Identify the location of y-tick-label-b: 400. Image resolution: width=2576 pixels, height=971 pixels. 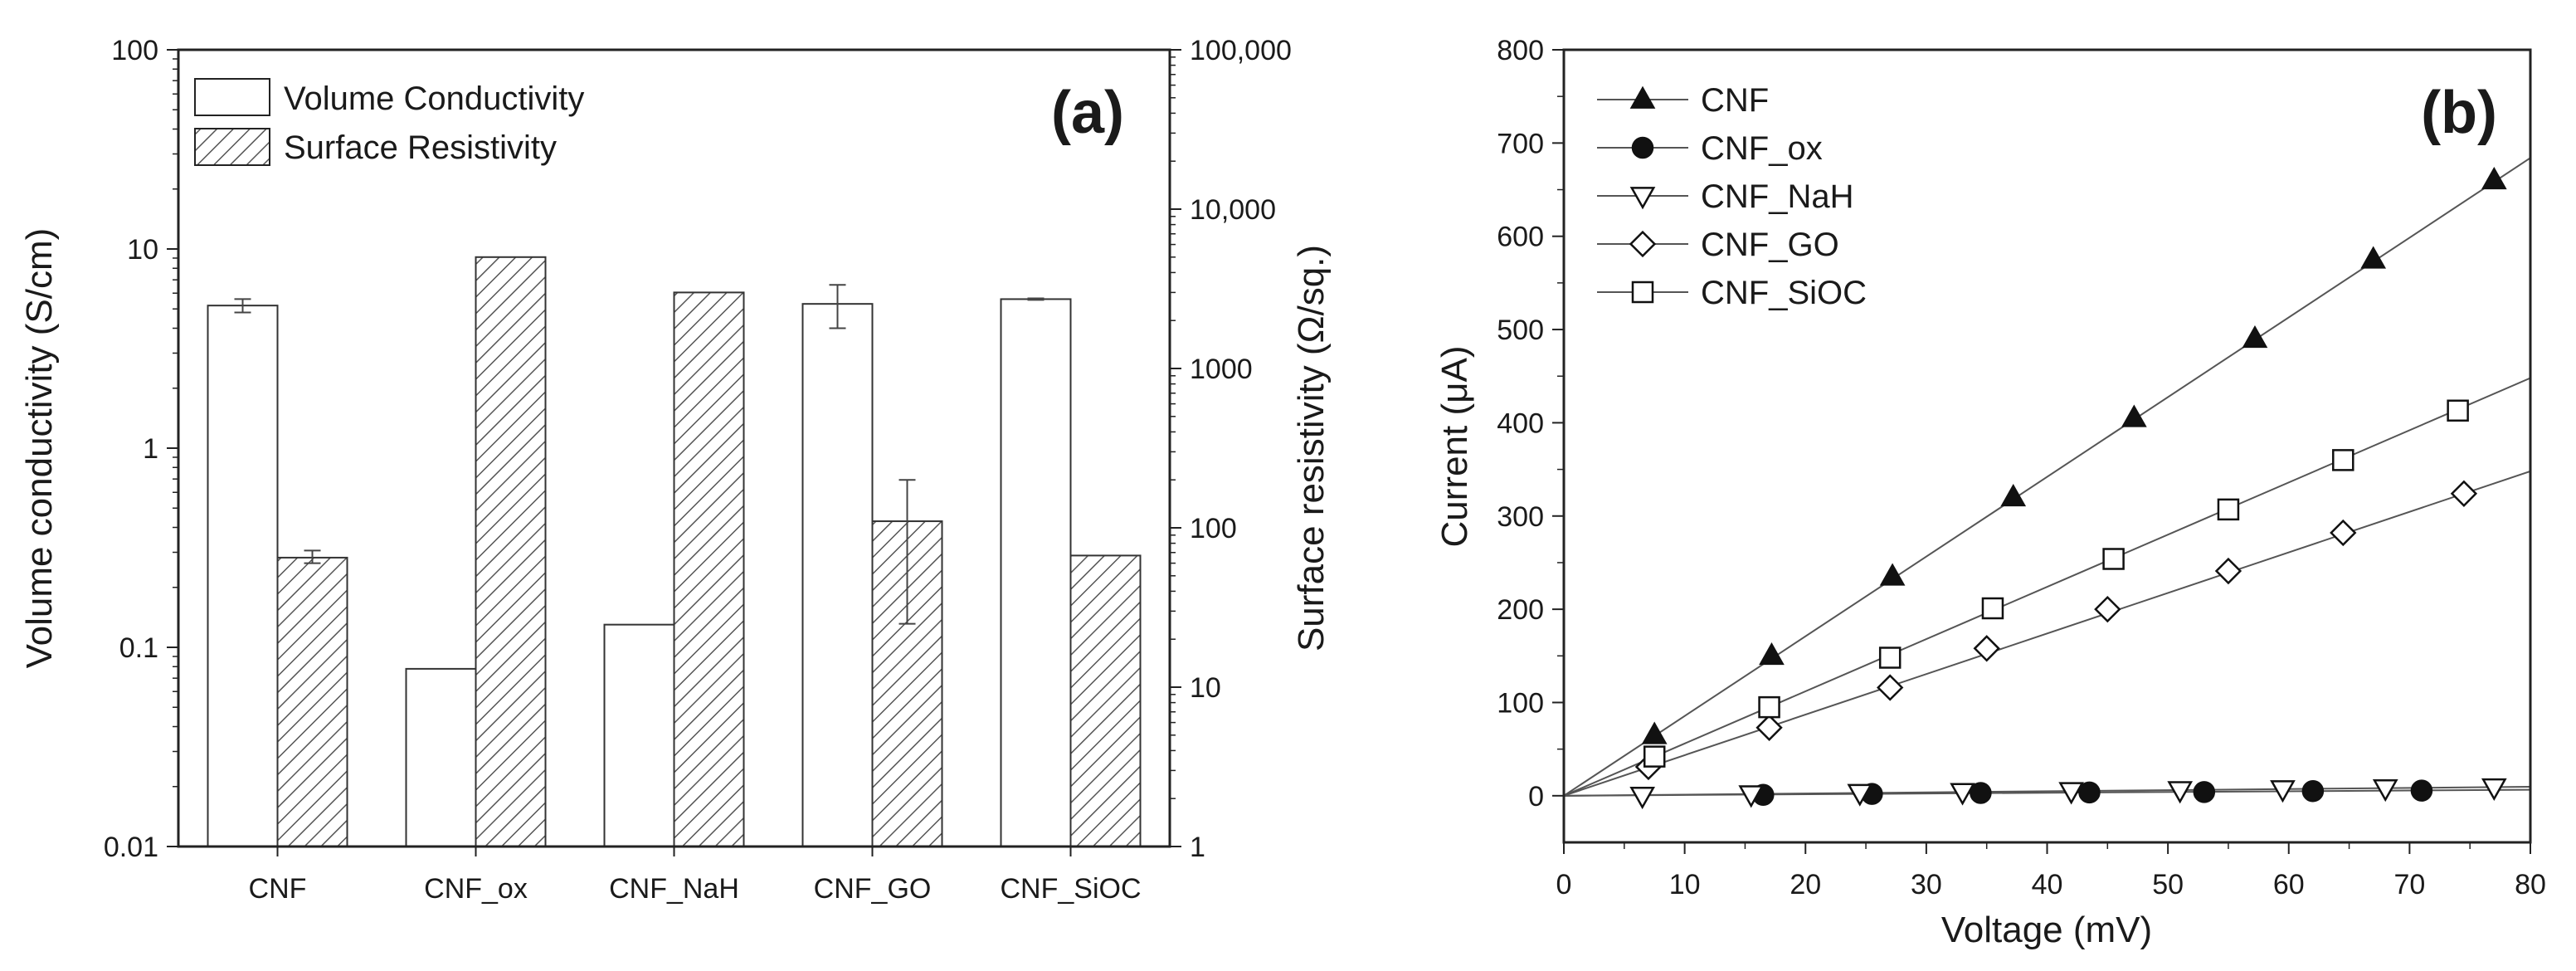
(1520, 423).